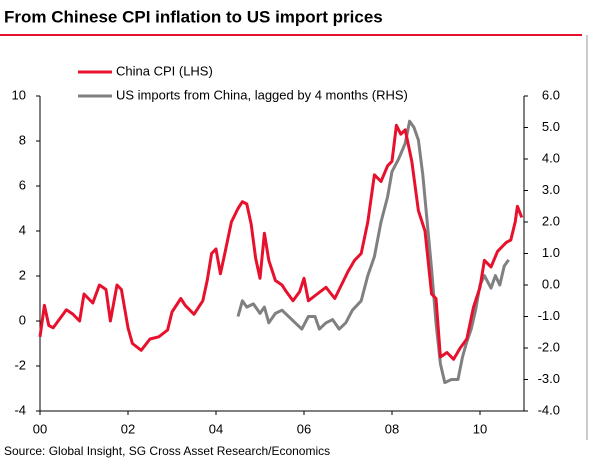 Image resolution: width=590 pixels, height=465 pixels. What do you see at coordinates (551, 220) in the screenshot?
I see `y2-tick-label: 2.0` at bounding box center [551, 220].